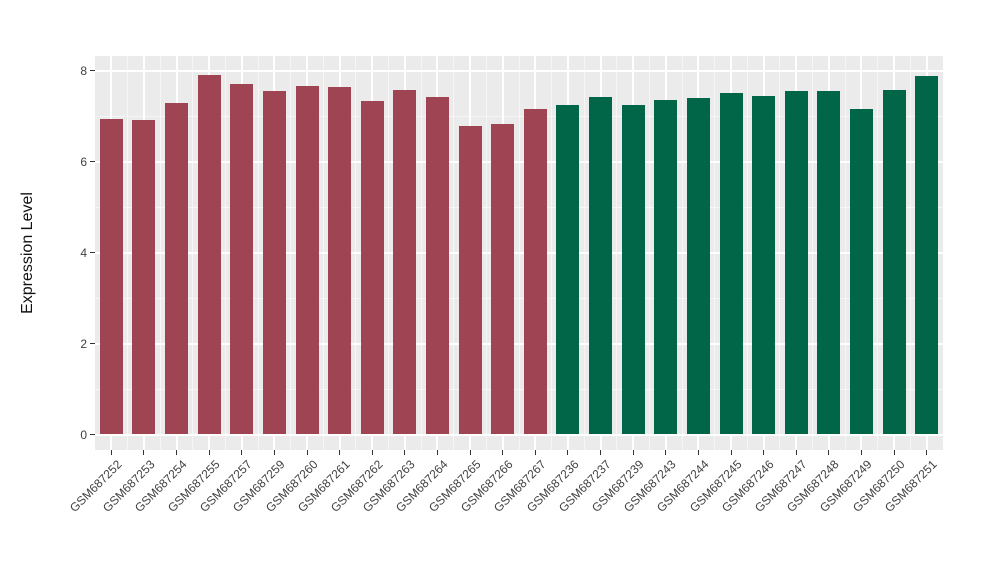 The image size is (1000, 580). I want to click on y-tick-label: 8, so click(83, 70).